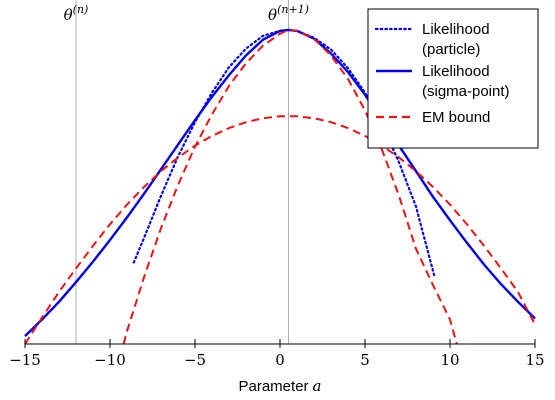 The width and height of the screenshot is (555, 400). Describe the element at coordinates (449, 360) in the screenshot. I see `x-tick-label: 10` at that location.